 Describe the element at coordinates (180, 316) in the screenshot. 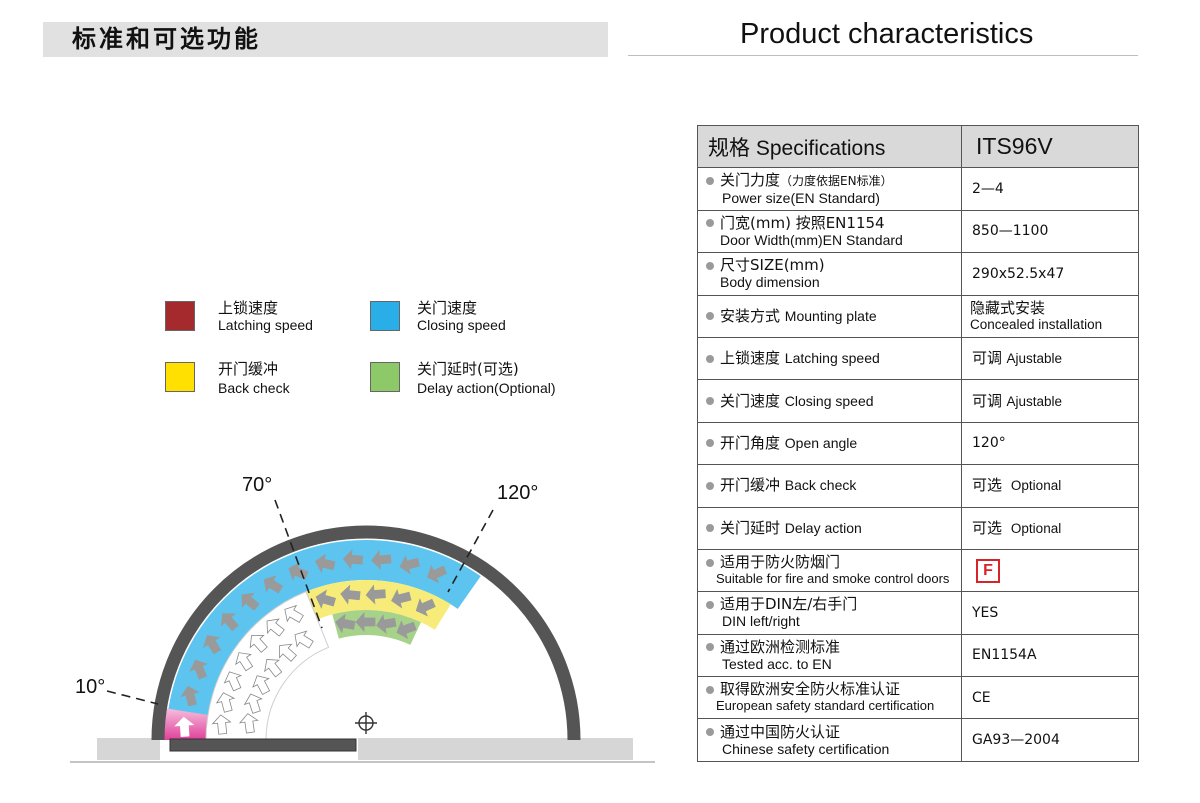

I see `legend-swatch-latching` at that location.